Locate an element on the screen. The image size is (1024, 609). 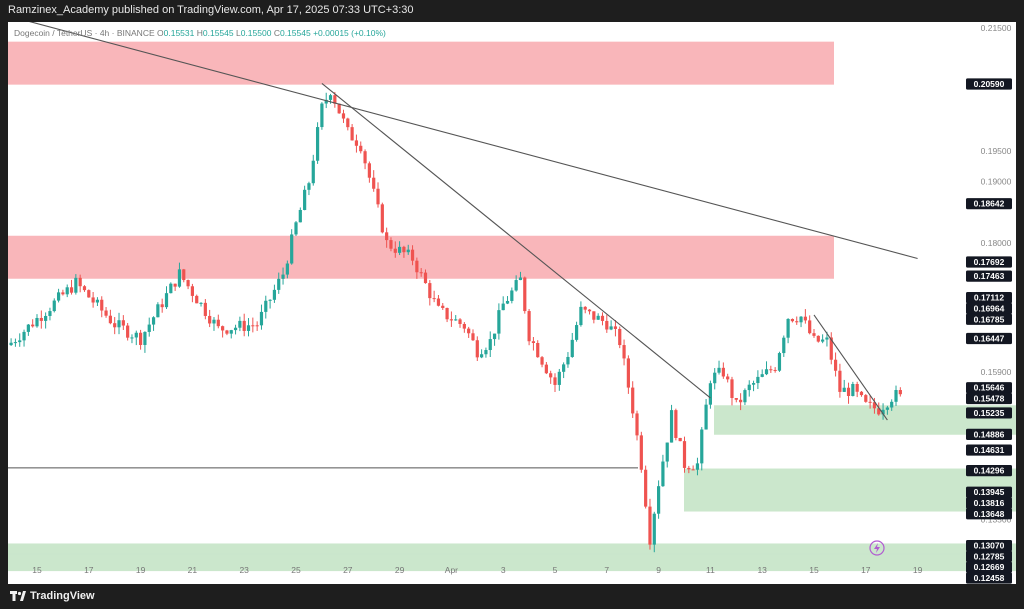
price-label: 0.18642 is located at coordinates (989, 204).